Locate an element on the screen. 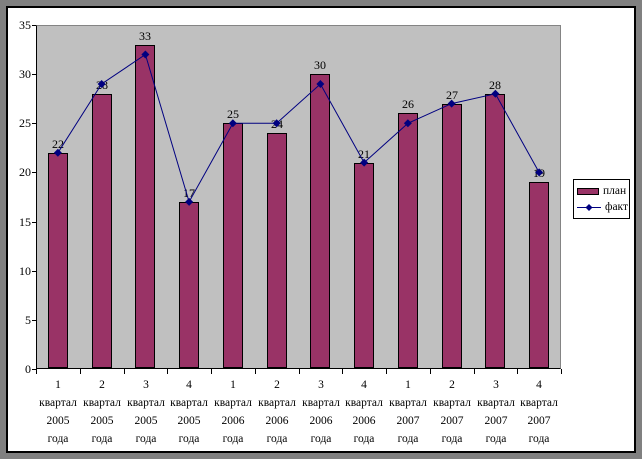  x-axis-label-5: 1 квартал 2006 года is located at coordinates (233, 412).